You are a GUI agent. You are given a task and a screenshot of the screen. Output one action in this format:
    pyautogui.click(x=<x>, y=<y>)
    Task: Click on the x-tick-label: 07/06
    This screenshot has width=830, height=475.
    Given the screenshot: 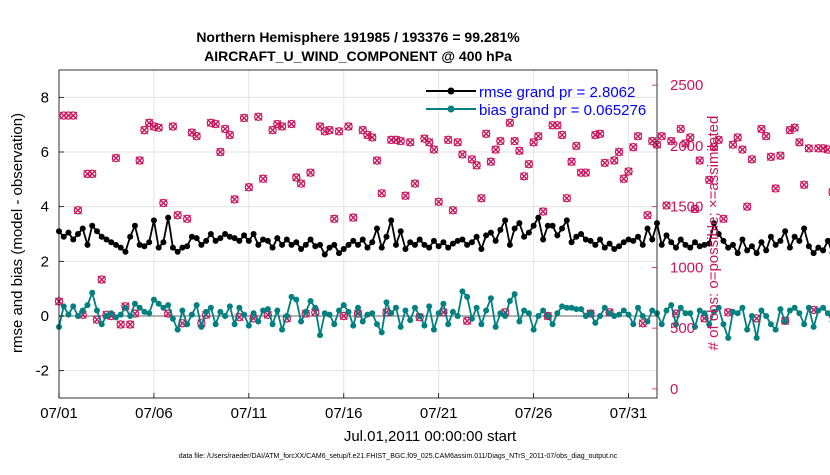 What is the action you would take?
    pyautogui.click(x=154, y=413)
    